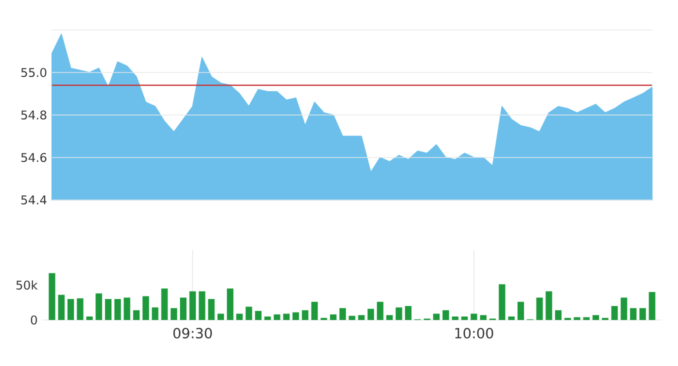 The image size is (678, 366). What do you see at coordinates (192, 333) in the screenshot?
I see `x-tick-label: 09:30` at bounding box center [192, 333].